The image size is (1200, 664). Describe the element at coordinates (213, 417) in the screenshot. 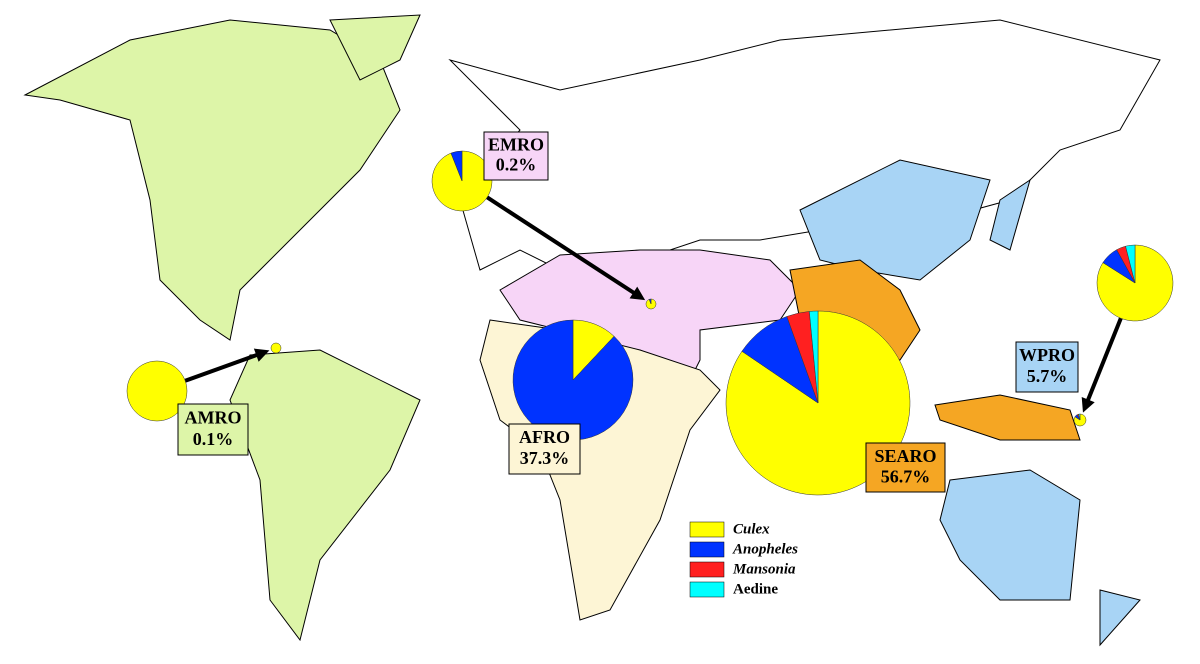

I see `region-name: AMRO` at that location.